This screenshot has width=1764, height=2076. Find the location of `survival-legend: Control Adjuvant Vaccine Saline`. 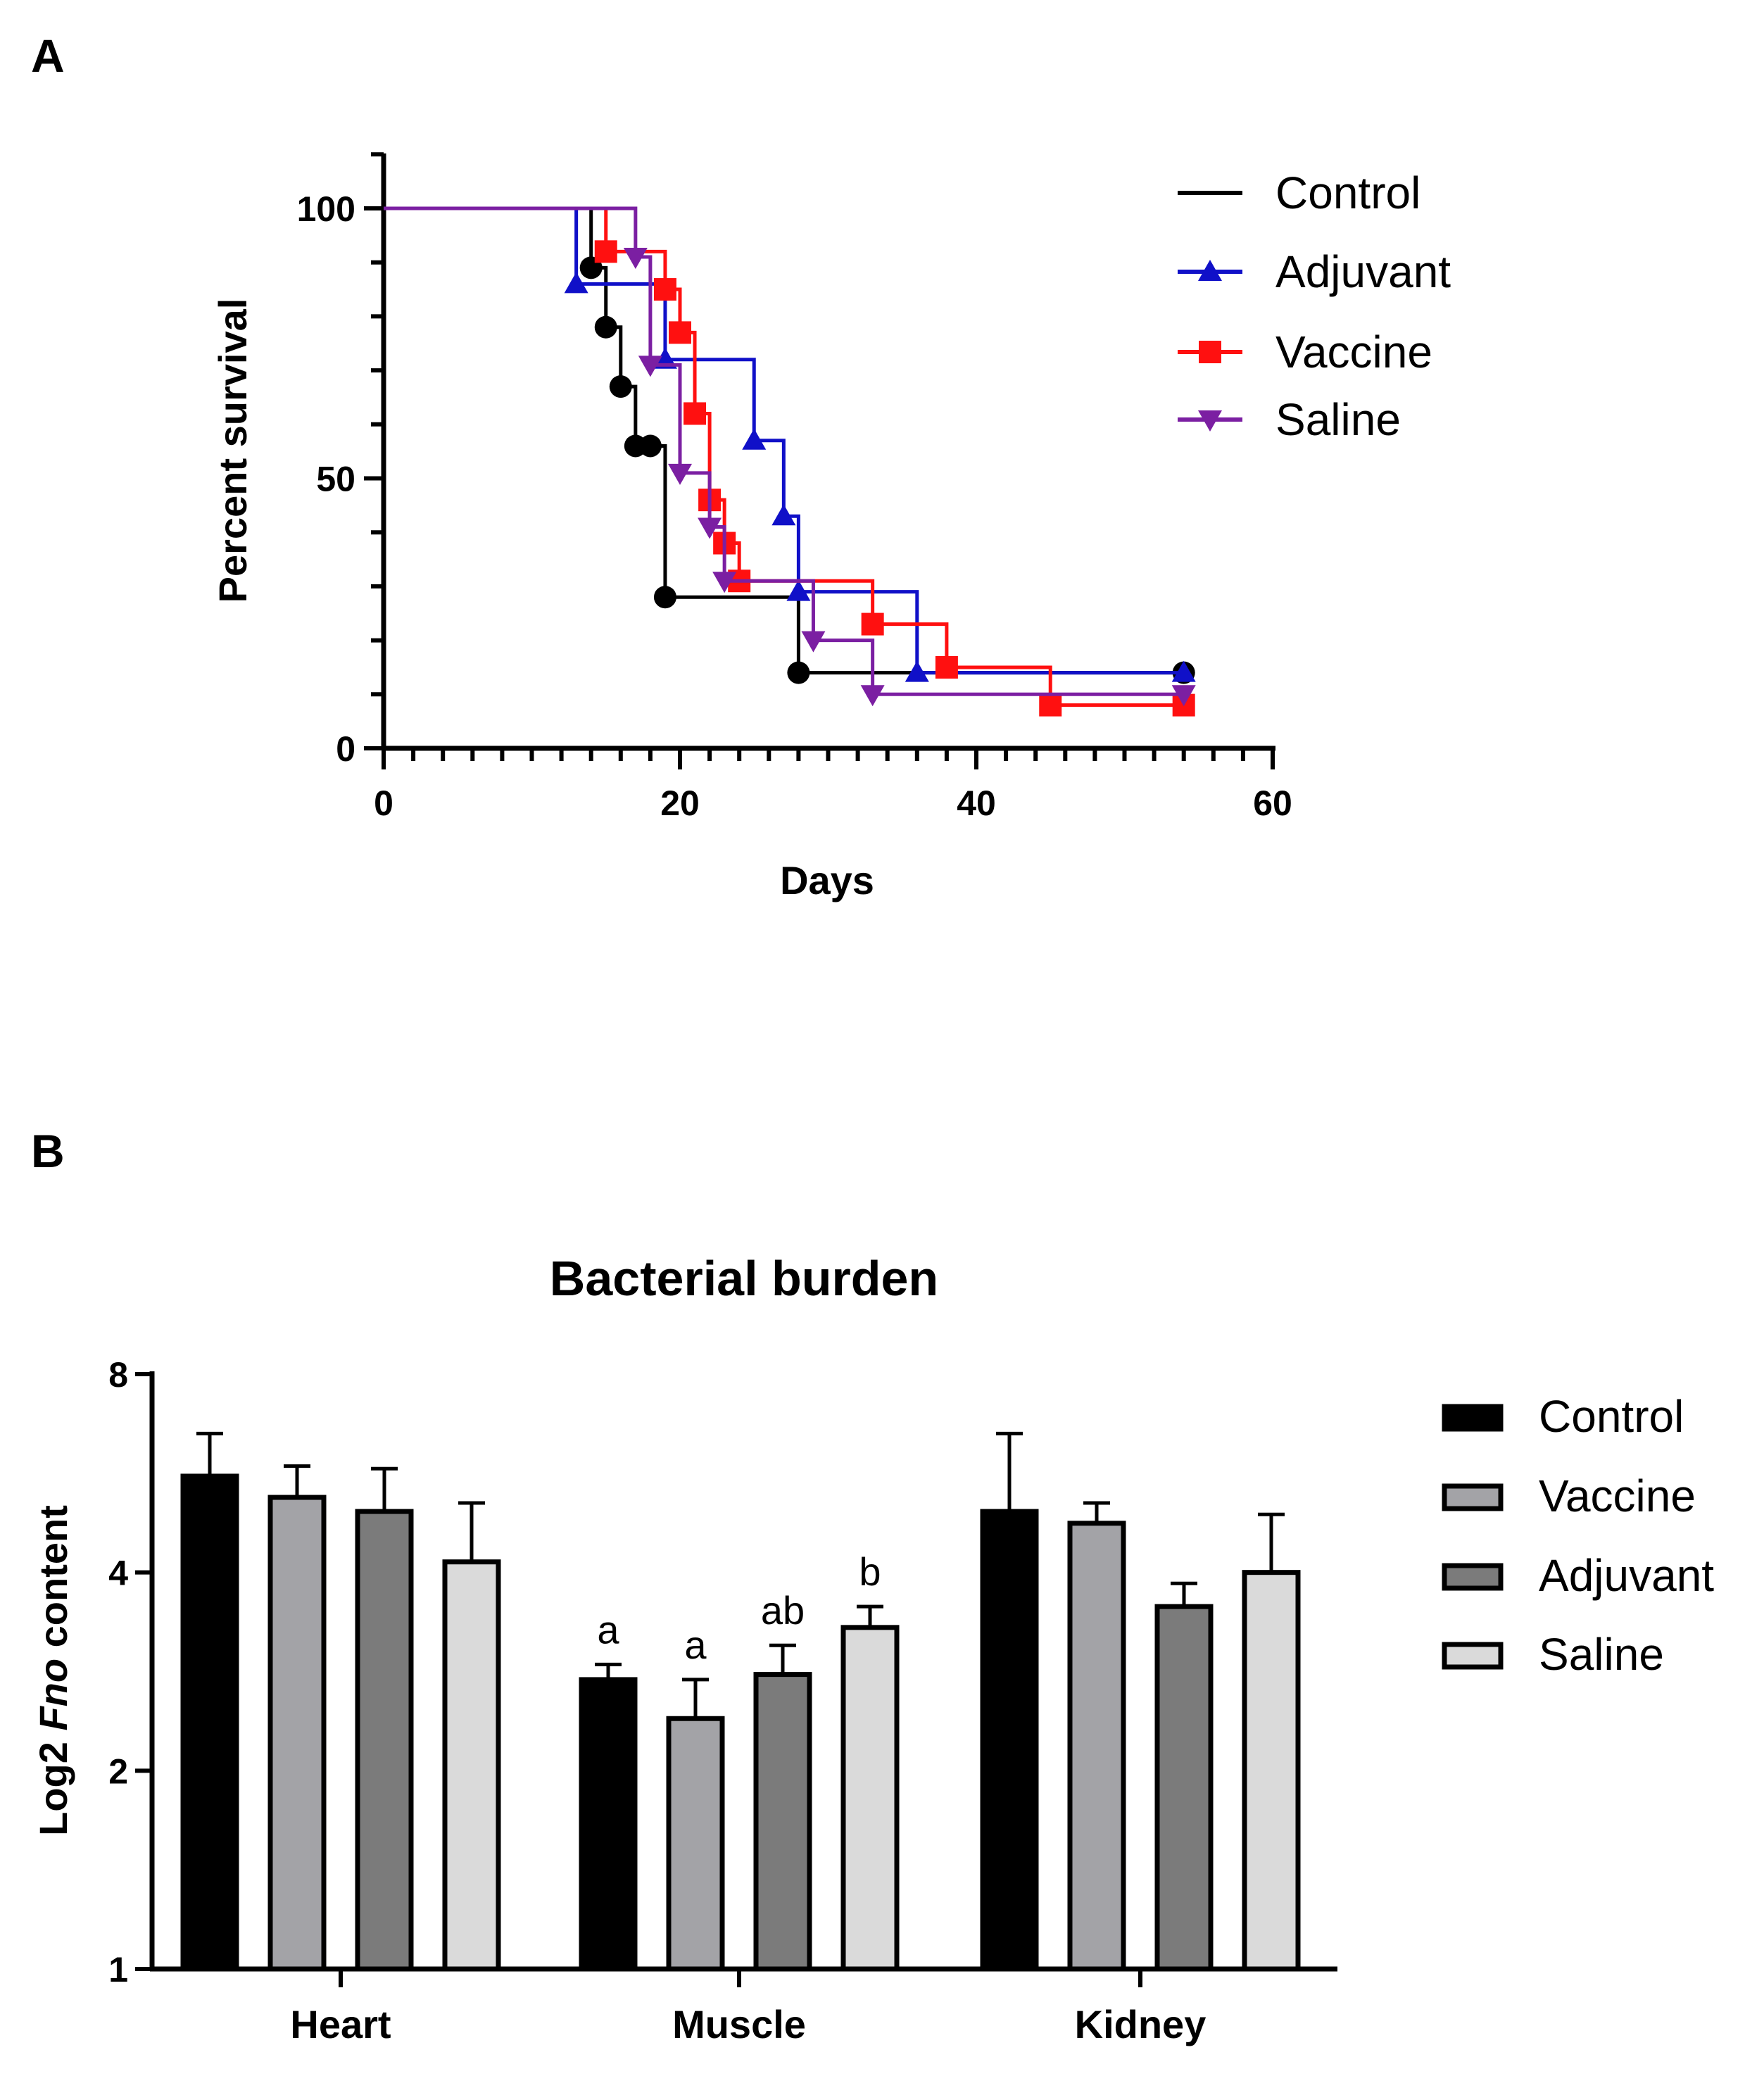

survival-legend: Control Adjuvant Vaccine Saline is located at coordinates (1315, 307).